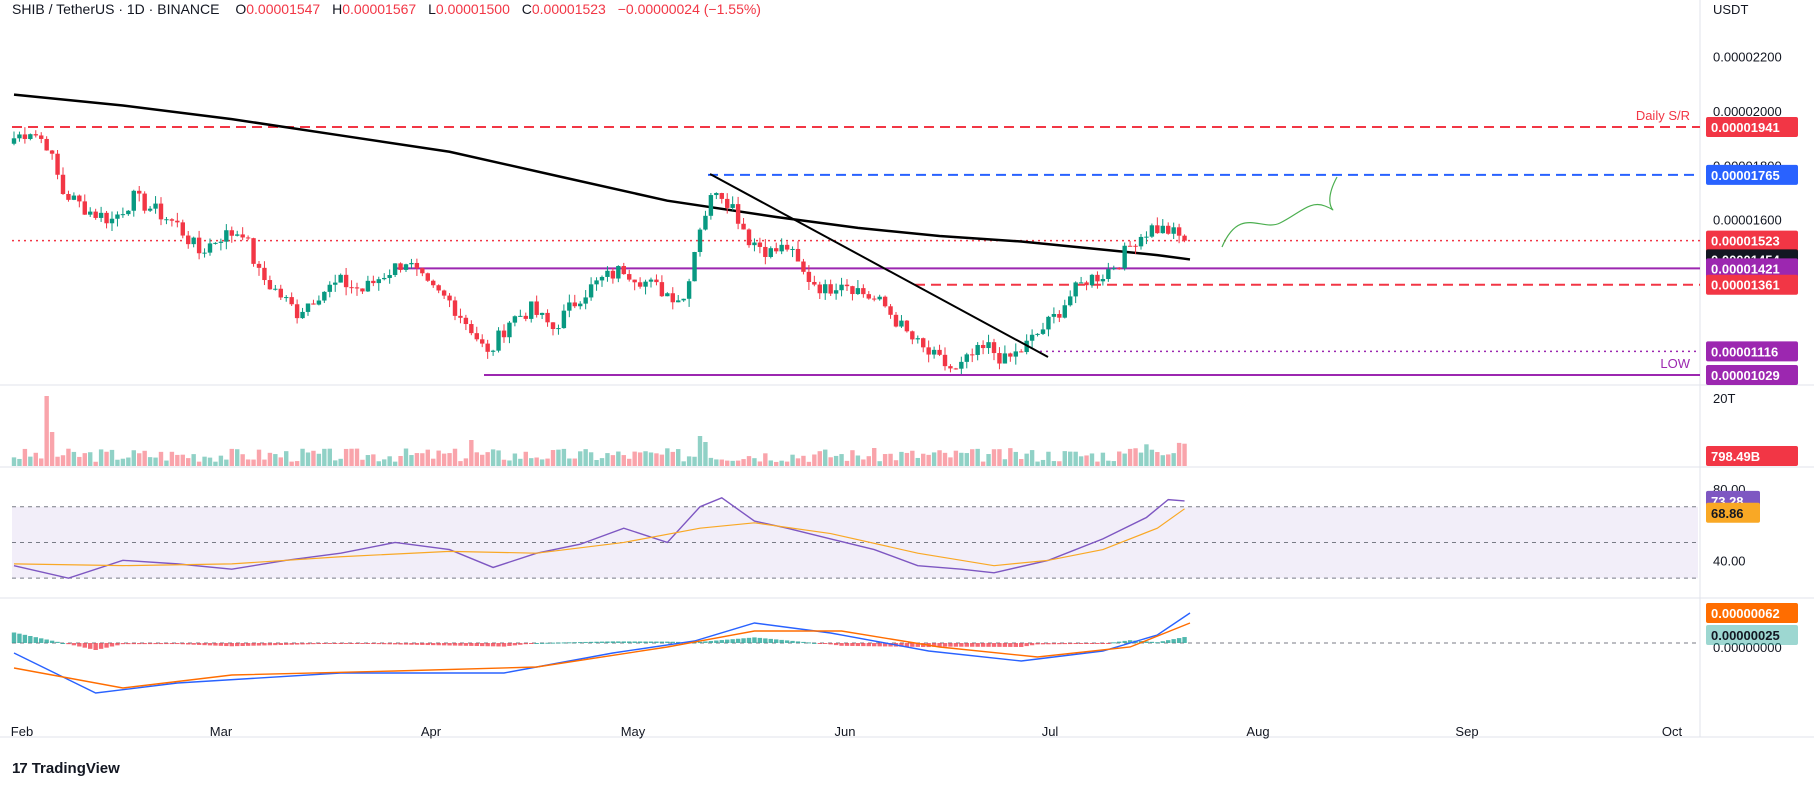 The width and height of the screenshot is (1814, 798). Describe the element at coordinates (1752, 613) in the screenshot. I see `macd-badge` at that location.